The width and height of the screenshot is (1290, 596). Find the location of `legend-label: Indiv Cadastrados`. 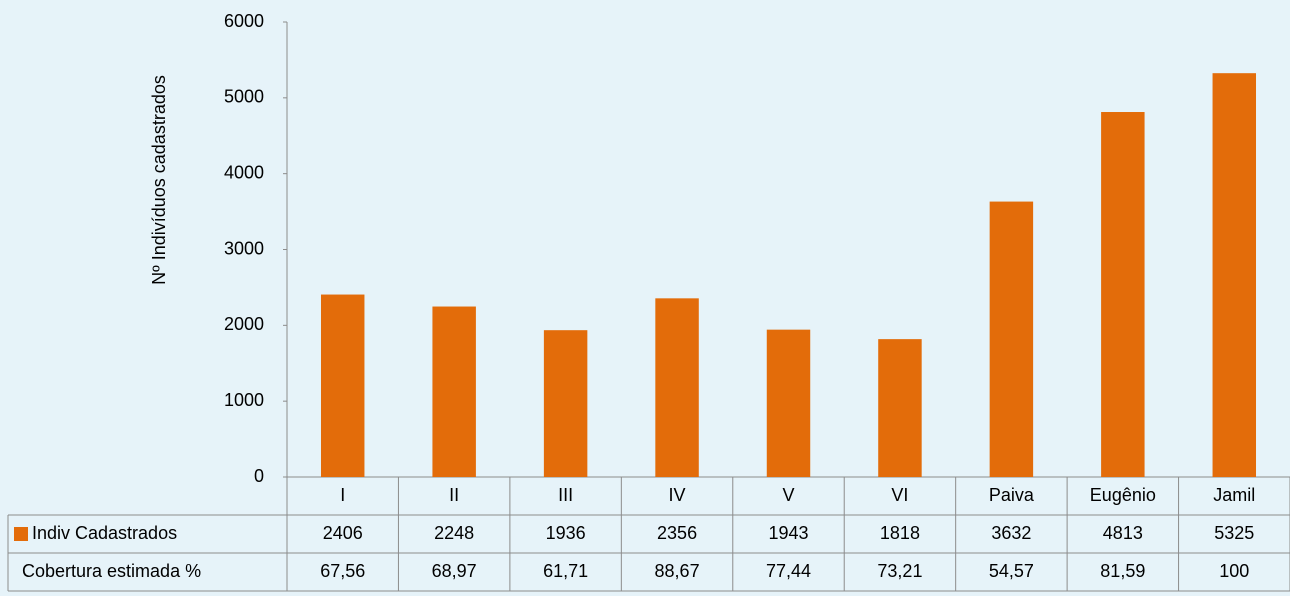

legend-label: Indiv Cadastrados is located at coordinates (104, 533).